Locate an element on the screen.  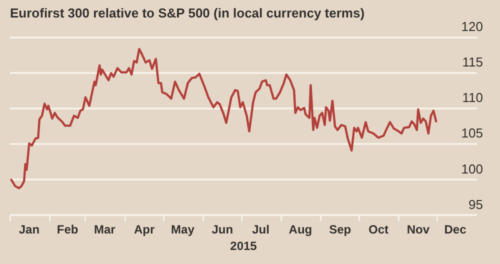
x-tick-label: Aug is located at coordinates (300, 229).